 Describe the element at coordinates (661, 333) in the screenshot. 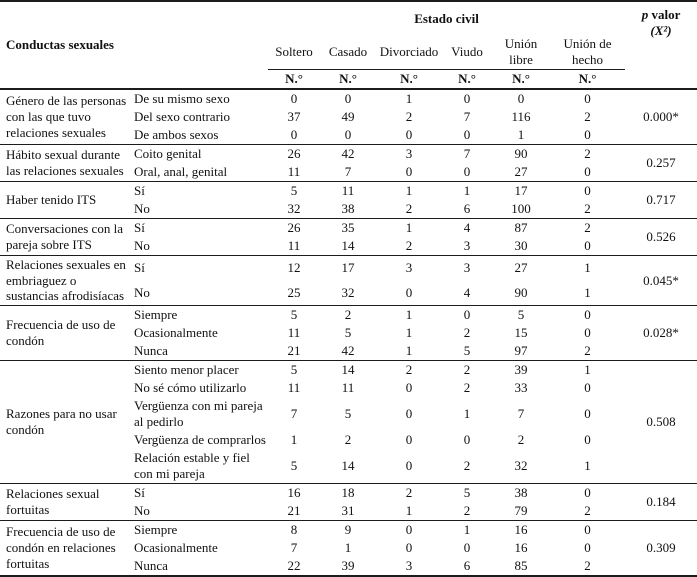

I see `p-value-cell: 0.028*` at that location.